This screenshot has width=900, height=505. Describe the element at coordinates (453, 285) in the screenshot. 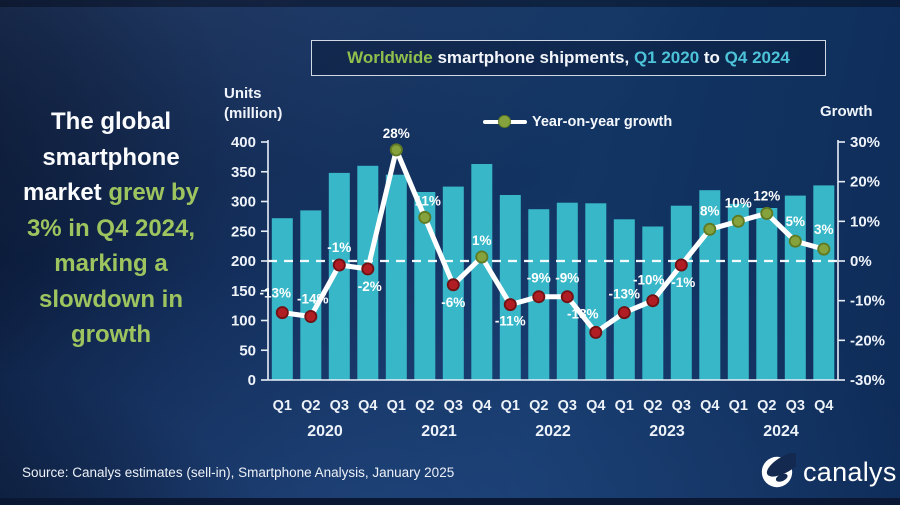

I see `growth-marker-Q3-2021` at that location.